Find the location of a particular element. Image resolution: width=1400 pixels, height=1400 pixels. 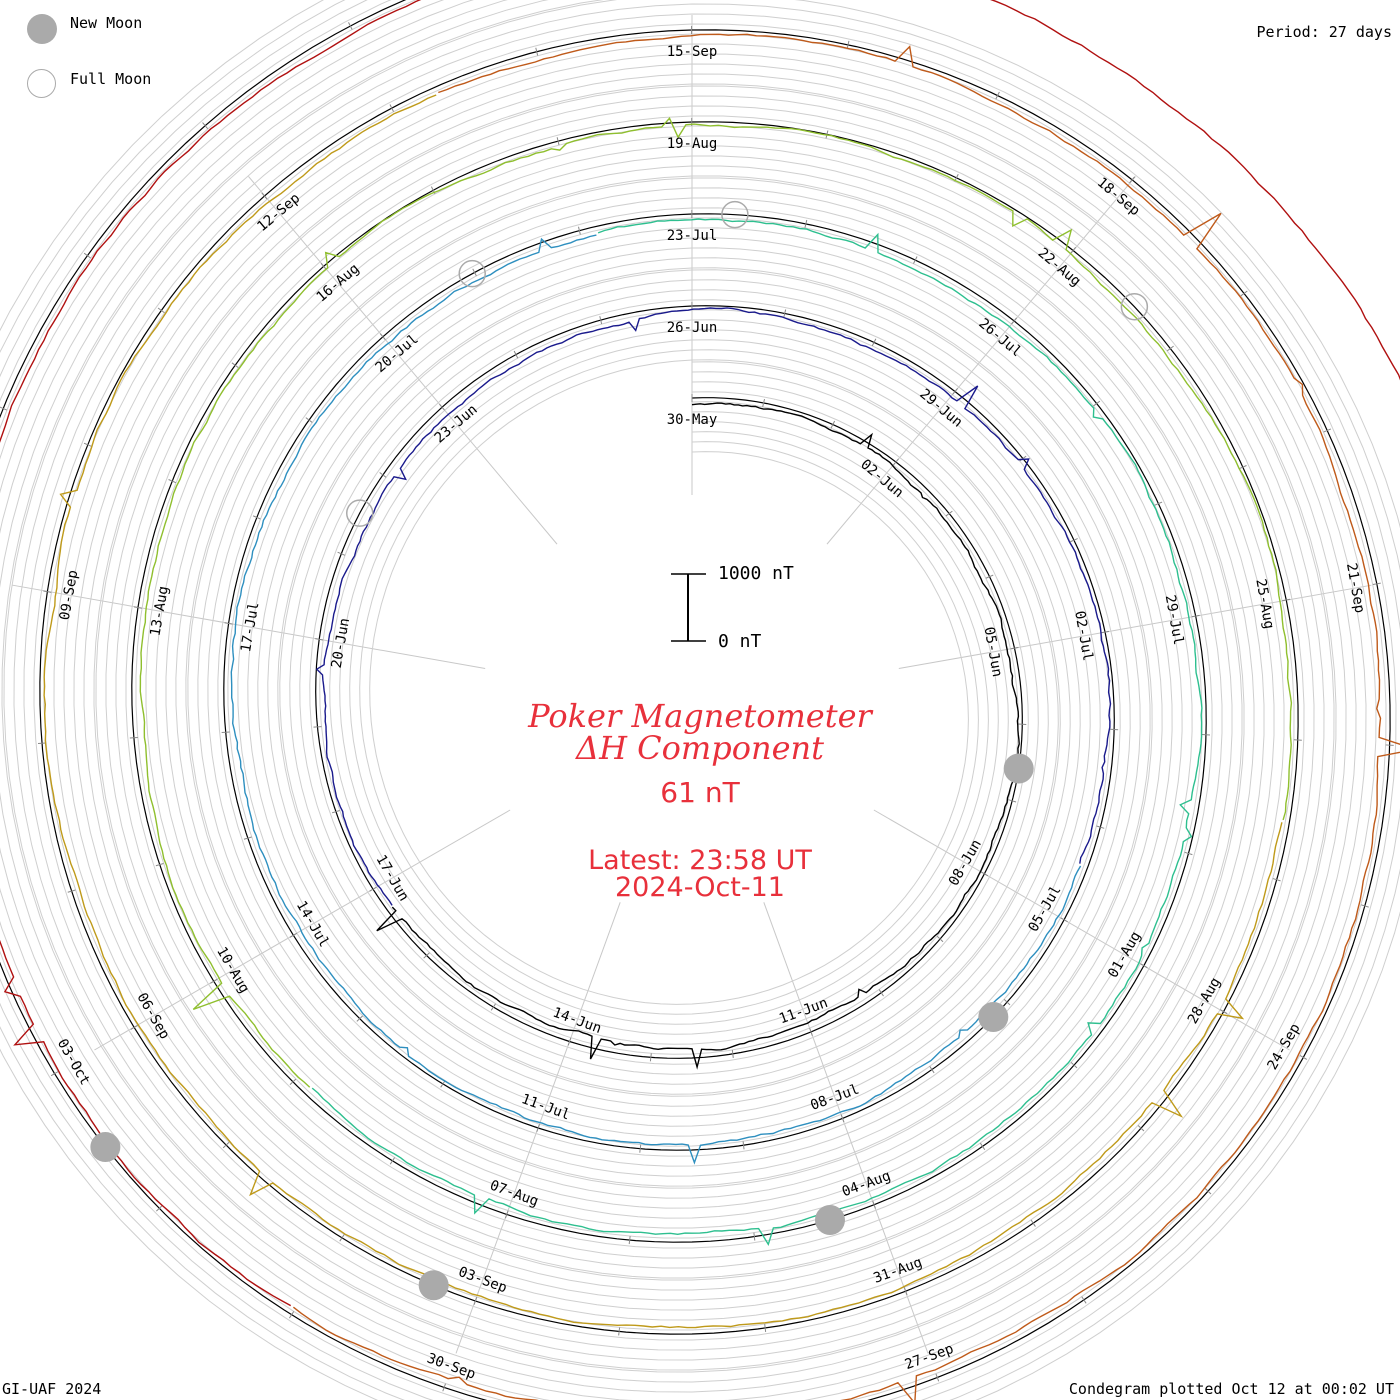

scale-bar is located at coordinates (688, 607).